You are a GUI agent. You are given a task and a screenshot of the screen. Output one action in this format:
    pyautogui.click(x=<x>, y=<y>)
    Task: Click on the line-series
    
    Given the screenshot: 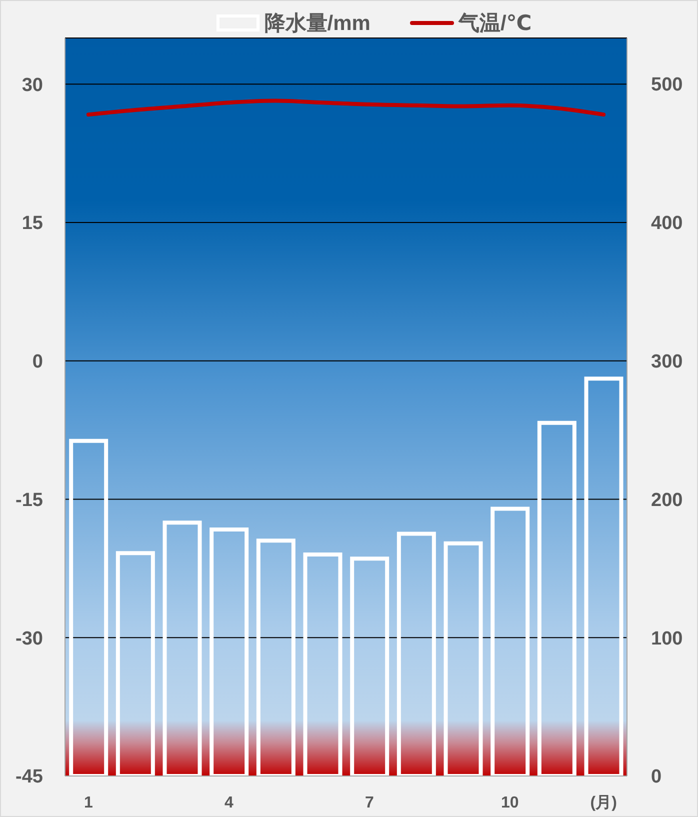 What is the action you would take?
    pyautogui.click(x=346, y=107)
    